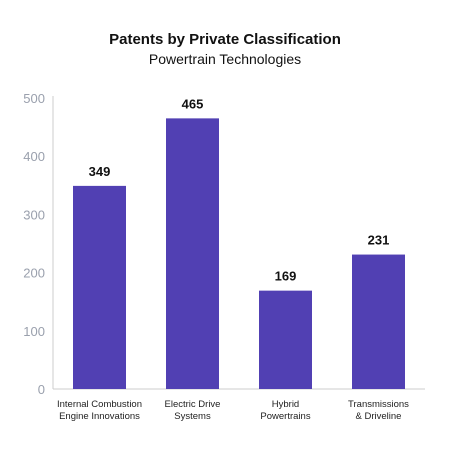 Image resolution: width=450 pixels, height=455 pixels. I want to click on x-tick-label: Hybrid Powertrains, so click(285, 410).